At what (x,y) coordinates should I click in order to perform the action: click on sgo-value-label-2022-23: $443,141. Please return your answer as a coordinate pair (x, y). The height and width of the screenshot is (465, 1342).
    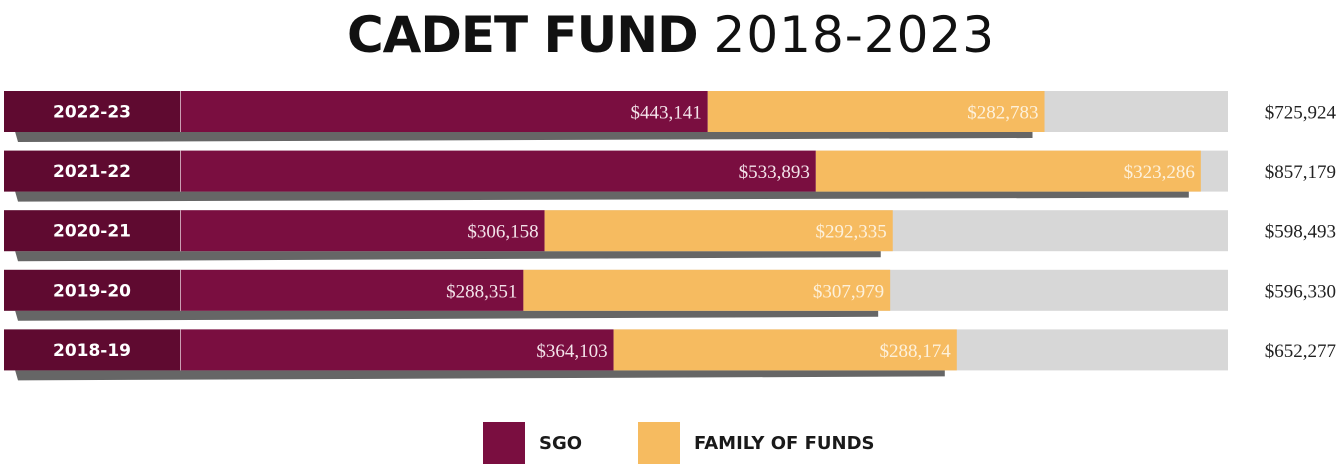
    Looking at the image, I should click on (665, 113).